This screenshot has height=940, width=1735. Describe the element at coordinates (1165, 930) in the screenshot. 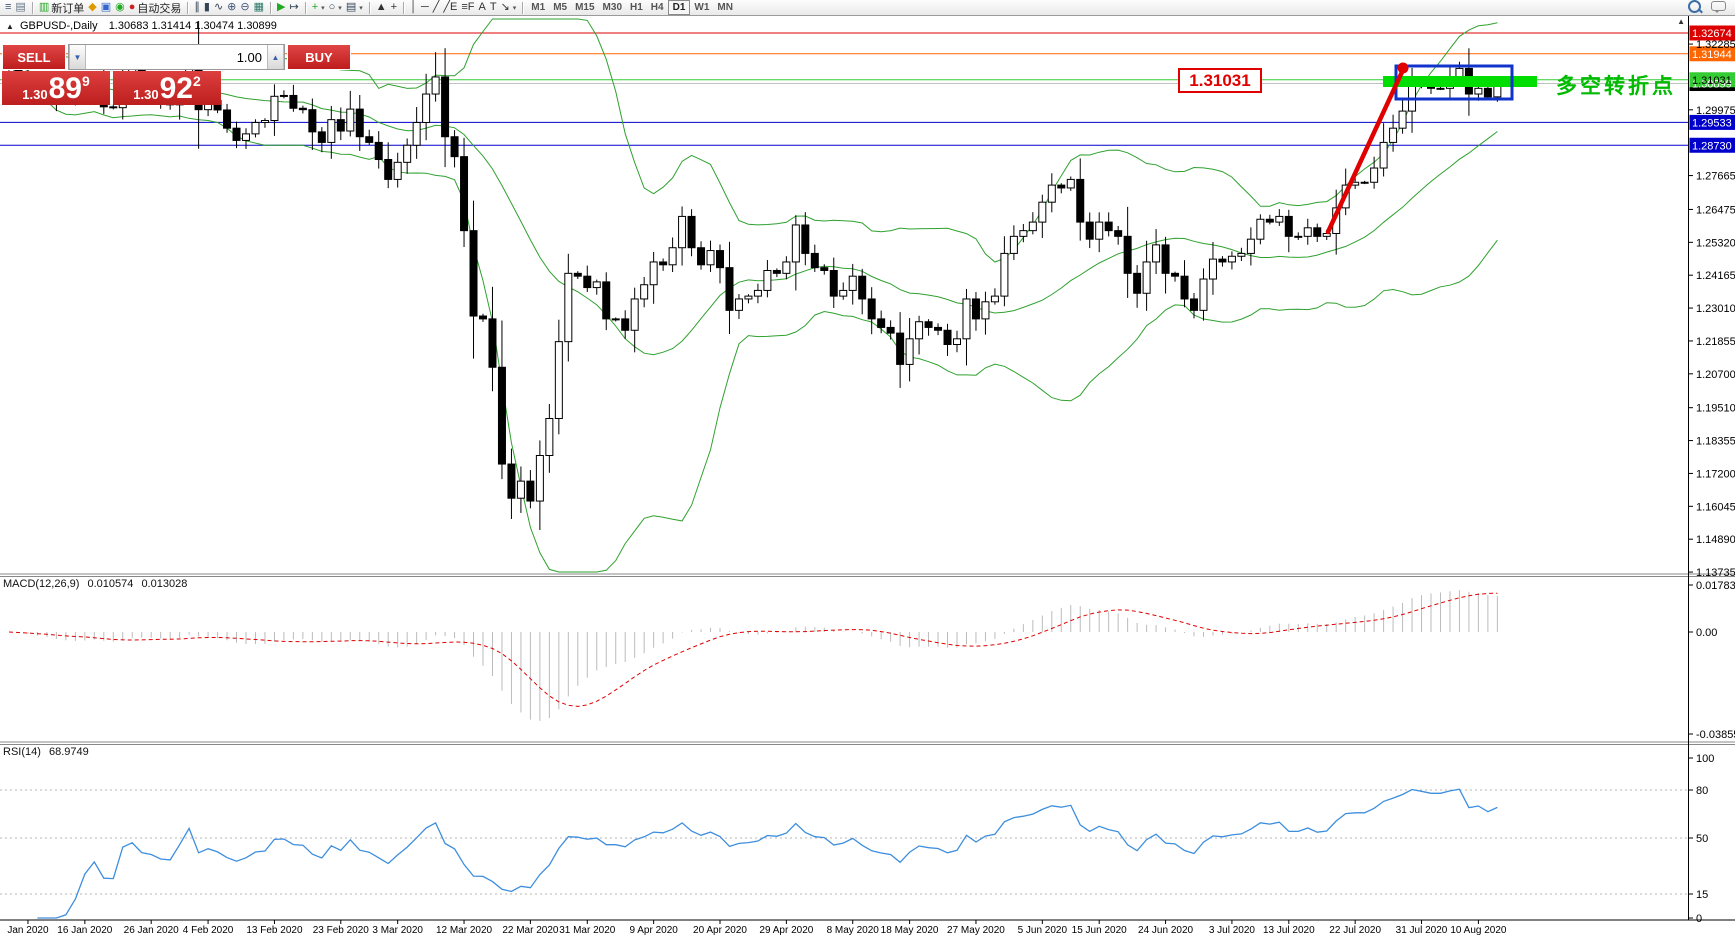

I see `svg-text: 24 Jun 2020` at that location.